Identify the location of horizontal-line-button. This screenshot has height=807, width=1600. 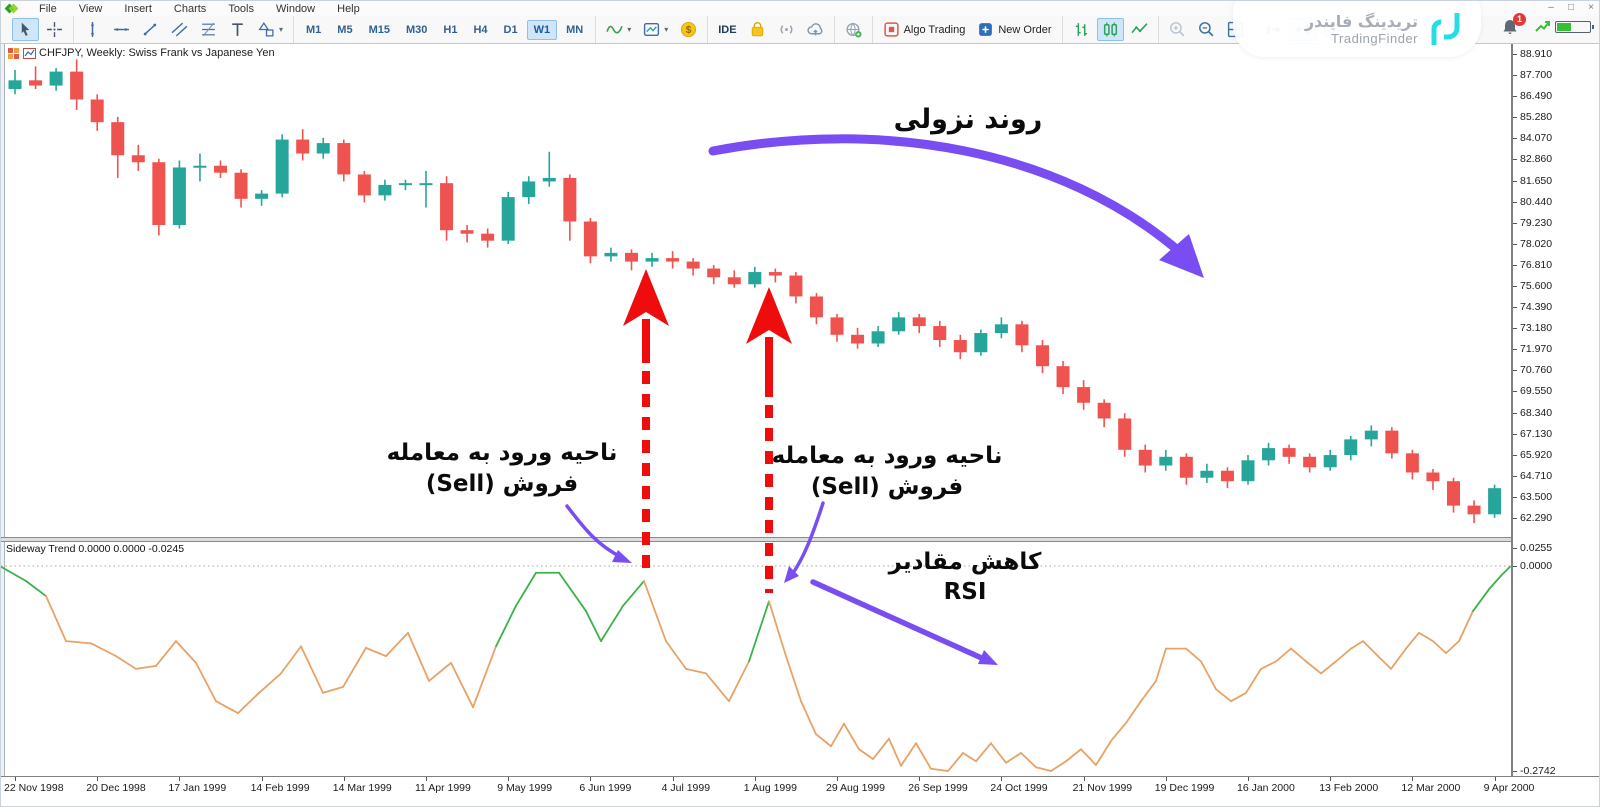
(121, 29).